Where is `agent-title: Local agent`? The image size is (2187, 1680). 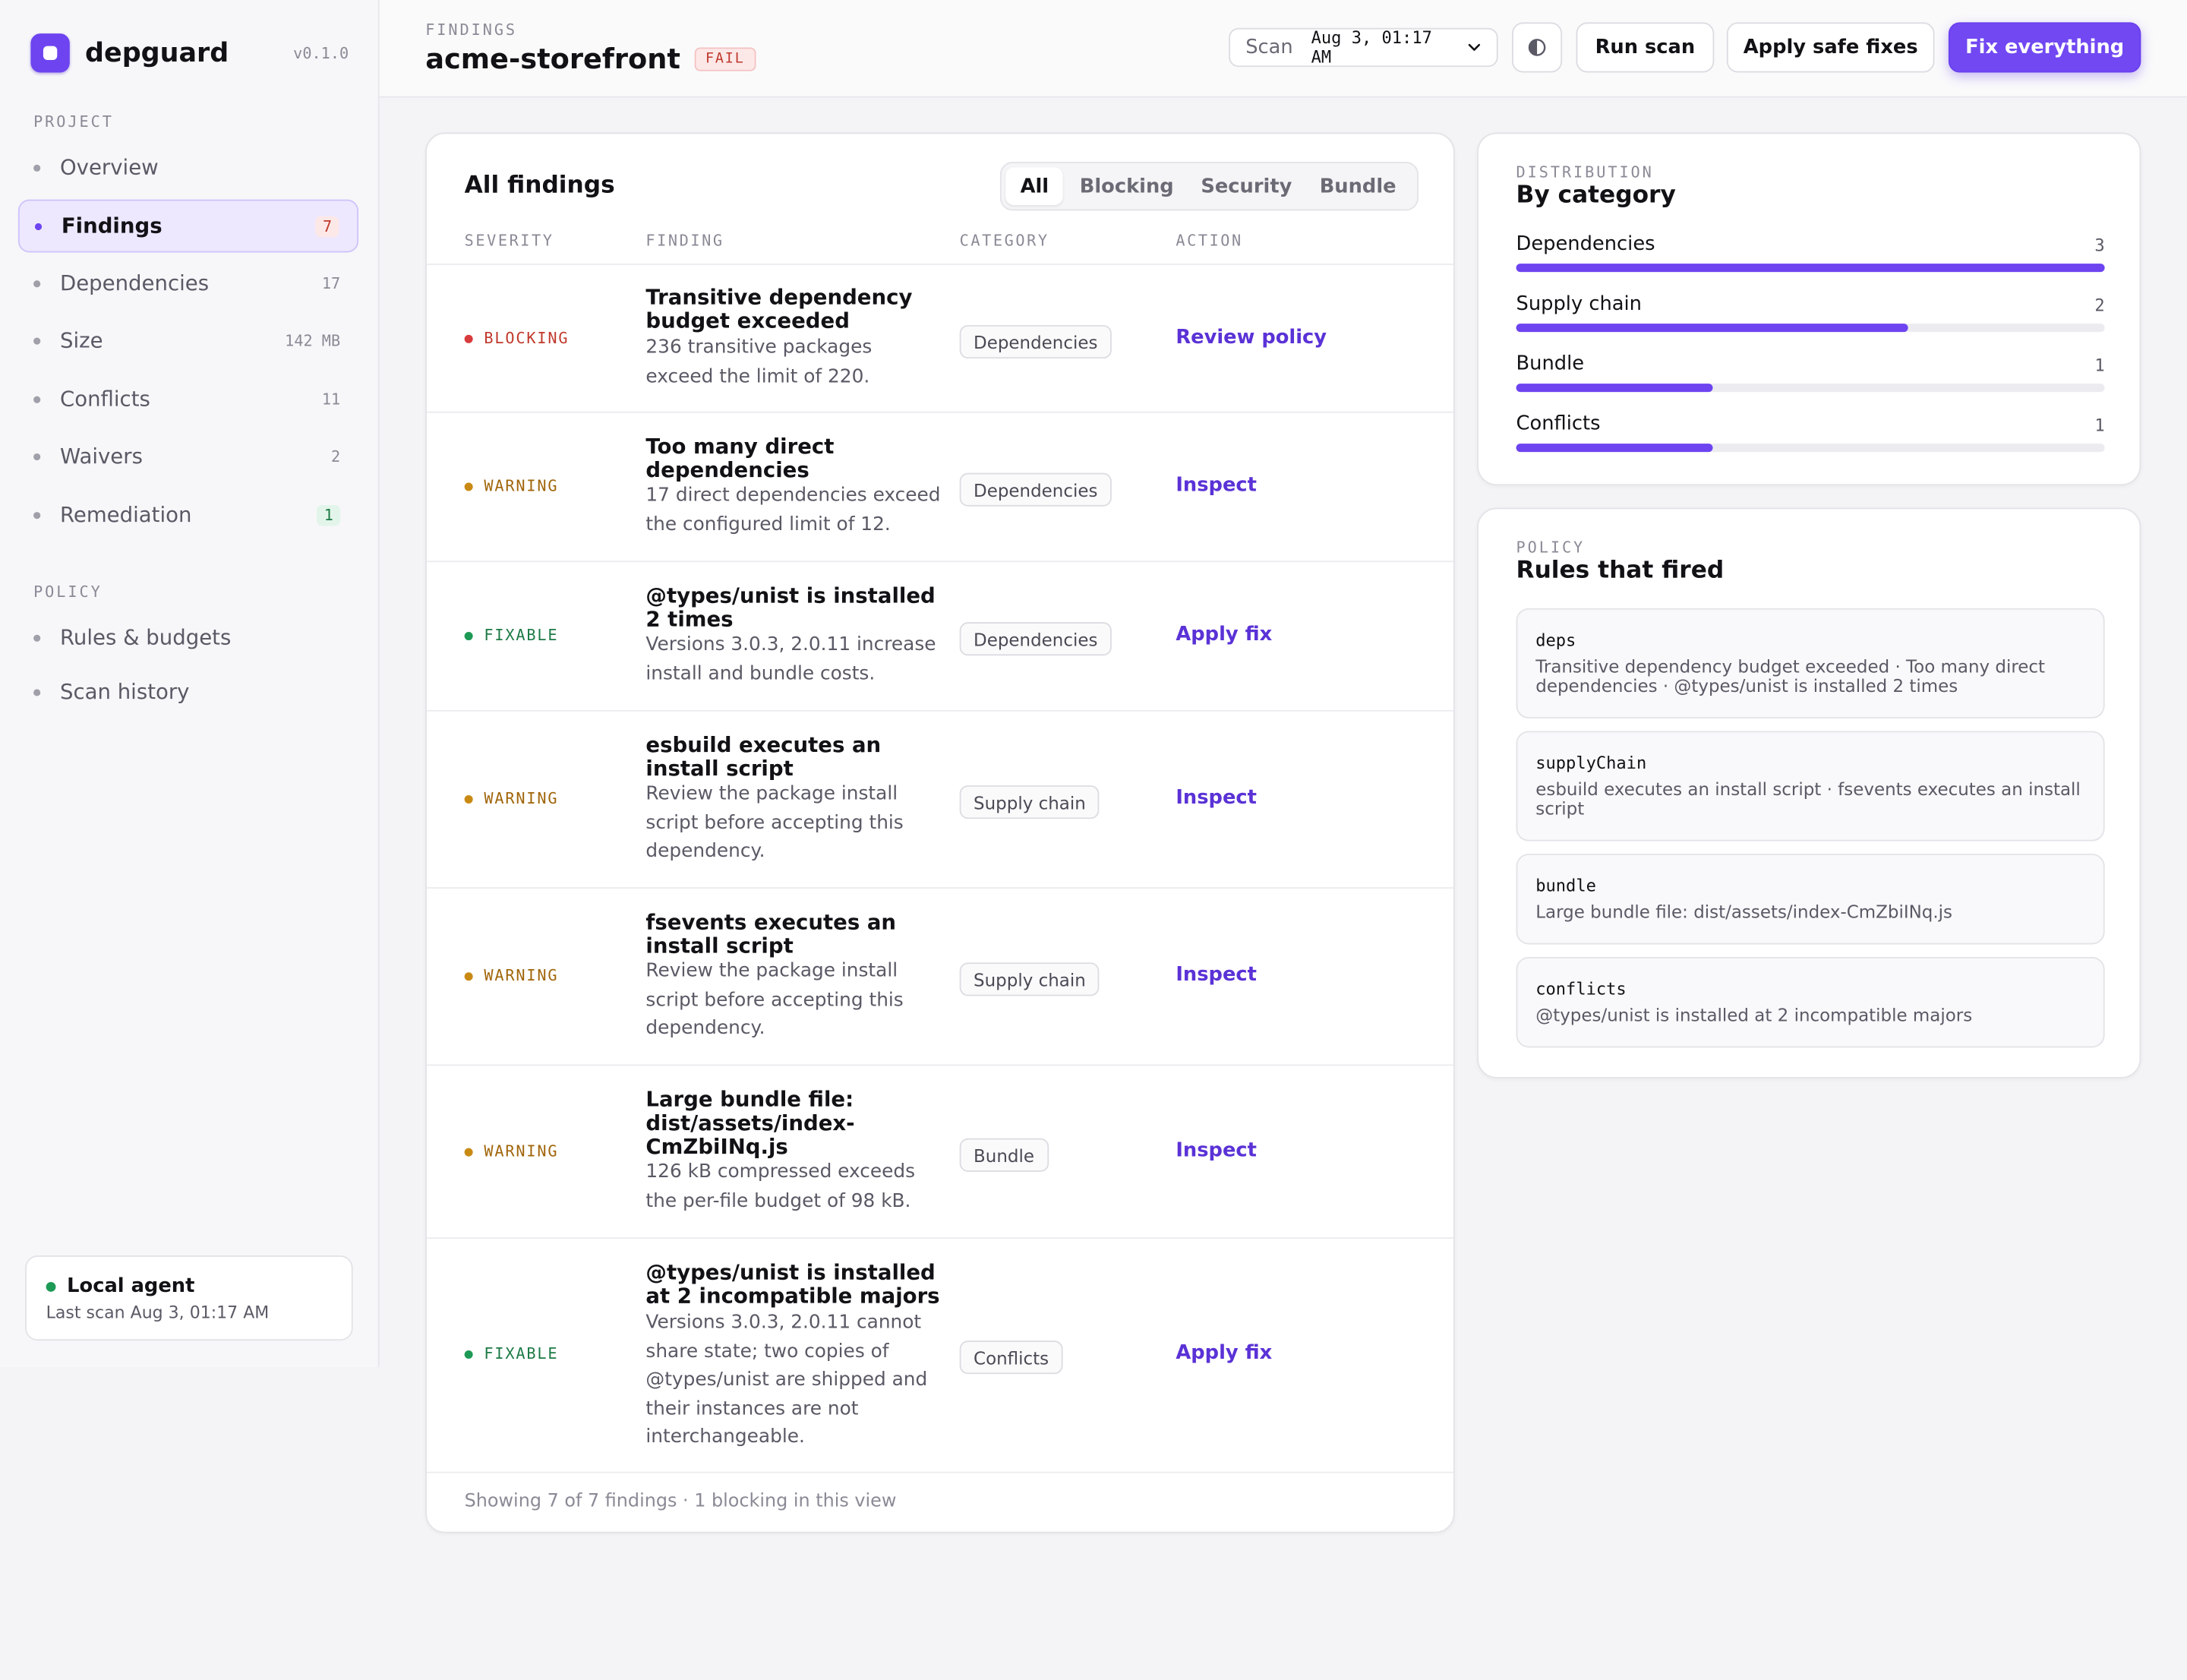
agent-title: Local agent is located at coordinates (131, 1286).